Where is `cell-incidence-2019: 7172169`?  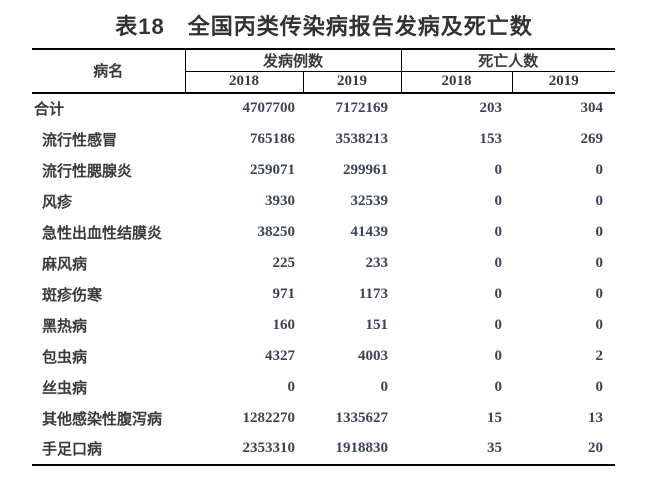 cell-incidence-2019: 7172169 is located at coordinates (362, 108).